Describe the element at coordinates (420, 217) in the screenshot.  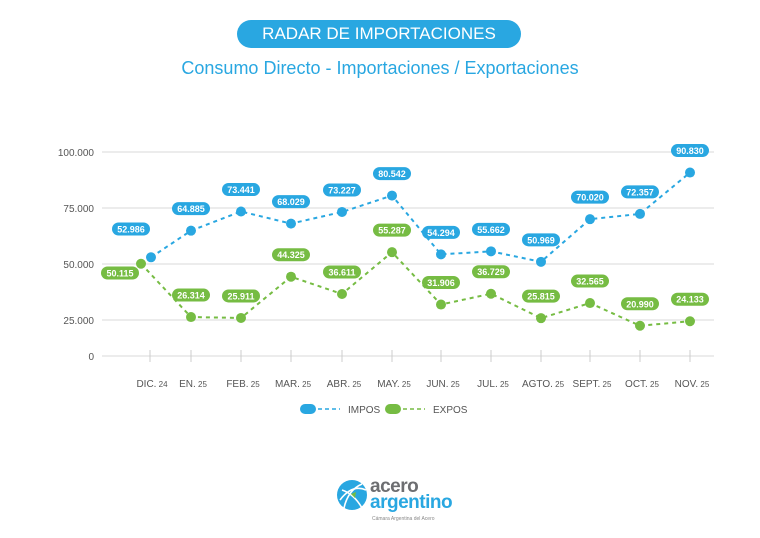
I see `series-line-impos` at that location.